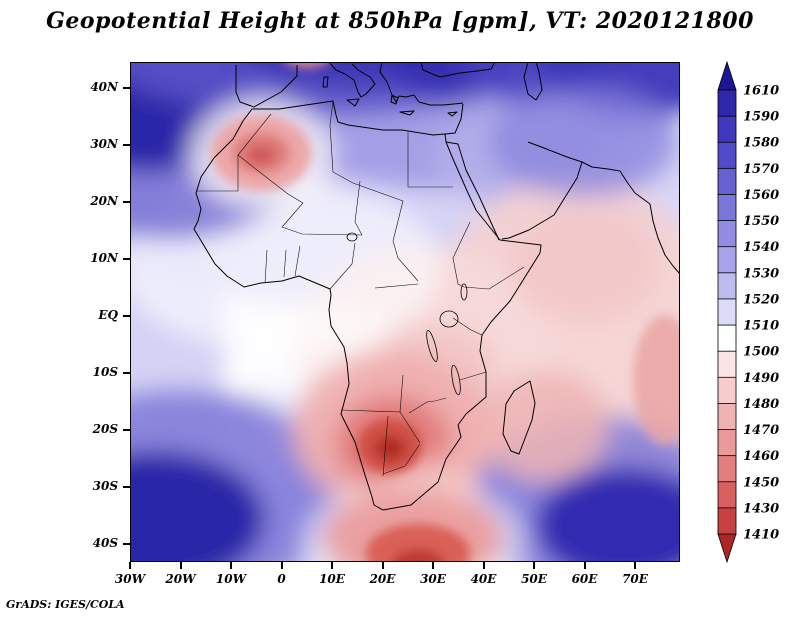  I want to click on colorbar-label: 1500, so click(761, 352).